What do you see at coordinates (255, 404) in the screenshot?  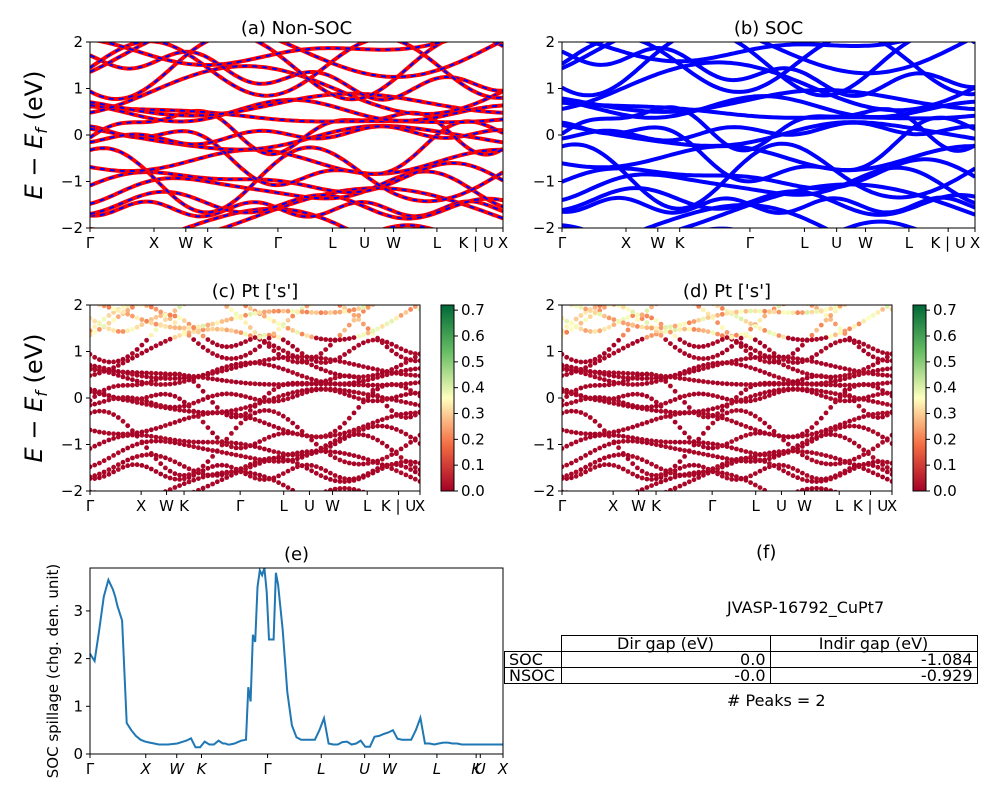 I see `c-points` at bounding box center [255, 404].